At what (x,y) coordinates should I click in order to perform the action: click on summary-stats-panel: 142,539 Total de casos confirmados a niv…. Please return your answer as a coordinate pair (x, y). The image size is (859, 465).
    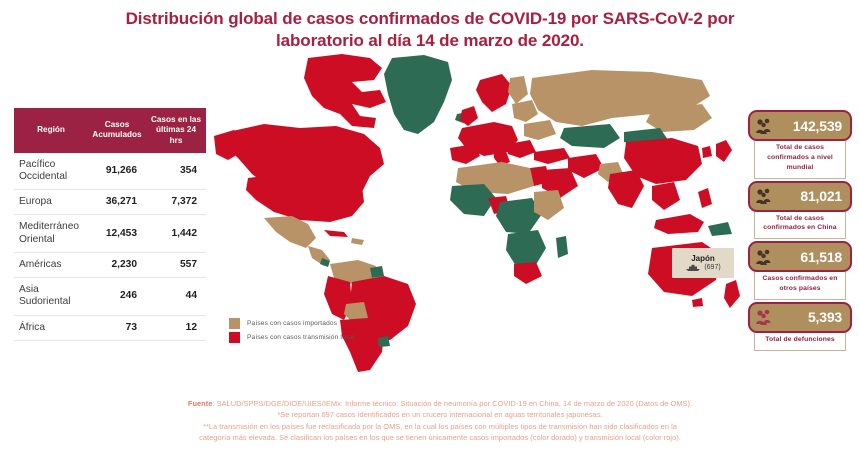
    Looking at the image, I should click on (800, 231).